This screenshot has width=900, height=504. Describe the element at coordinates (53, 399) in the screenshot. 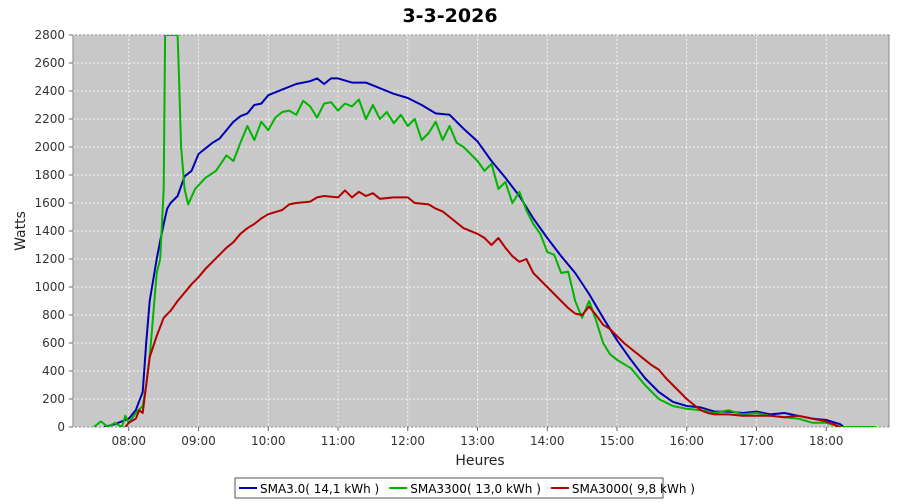

I see `y-tick-label: 200` at that location.